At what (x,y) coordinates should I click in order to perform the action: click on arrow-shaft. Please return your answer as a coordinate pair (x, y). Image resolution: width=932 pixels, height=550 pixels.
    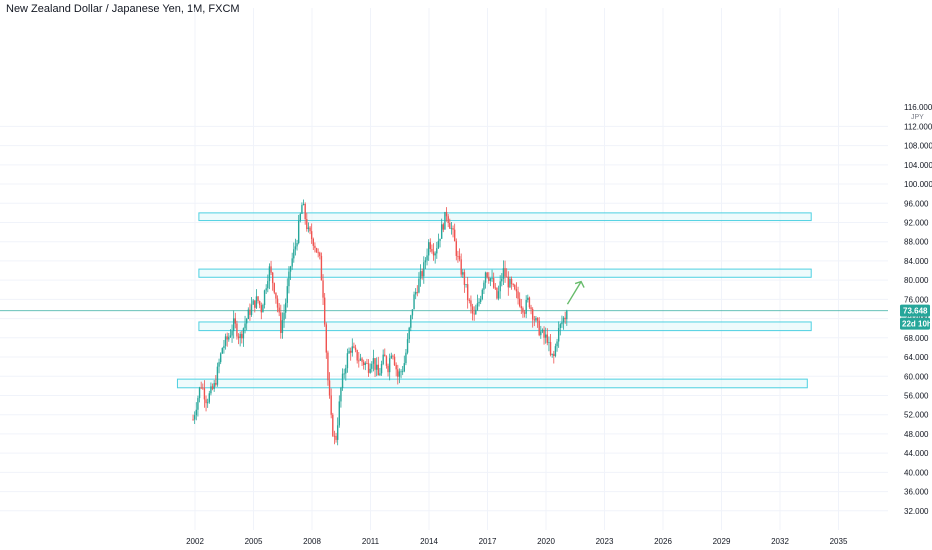
    Looking at the image, I should click on (574, 293).